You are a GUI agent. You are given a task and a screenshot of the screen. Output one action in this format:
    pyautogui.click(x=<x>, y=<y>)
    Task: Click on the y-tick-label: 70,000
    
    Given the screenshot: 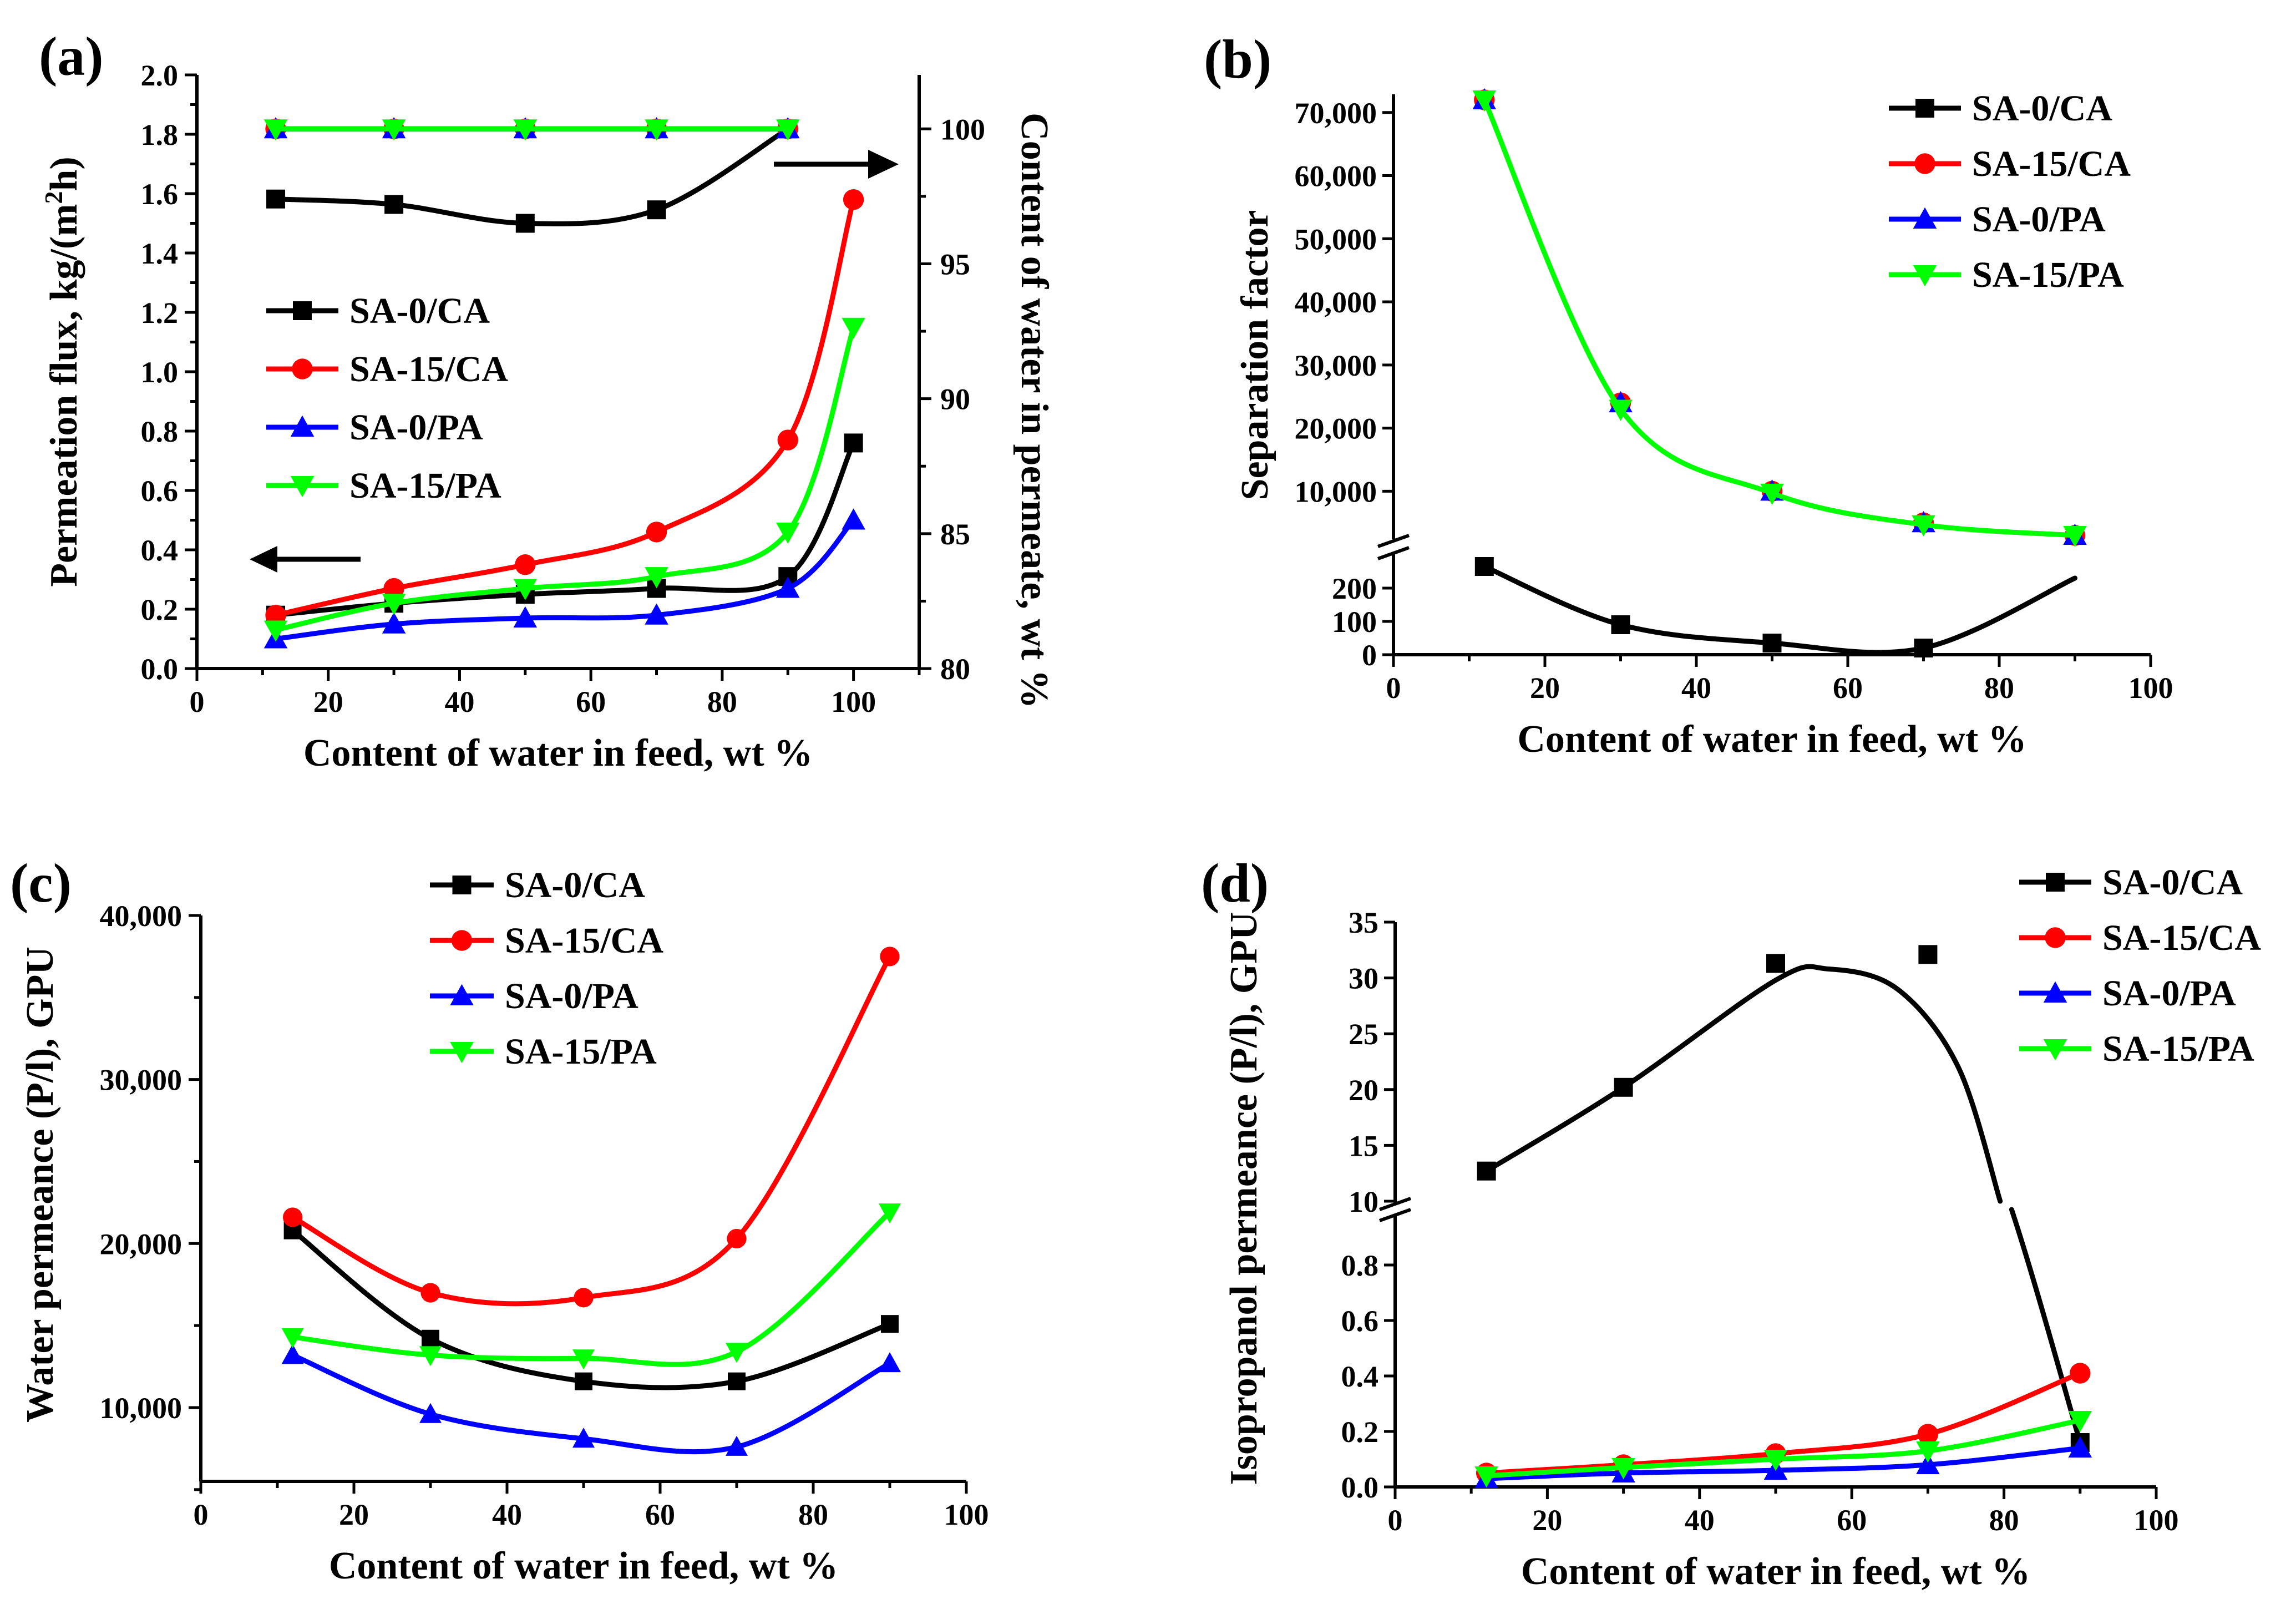 What is the action you would take?
    pyautogui.click(x=1336, y=113)
    